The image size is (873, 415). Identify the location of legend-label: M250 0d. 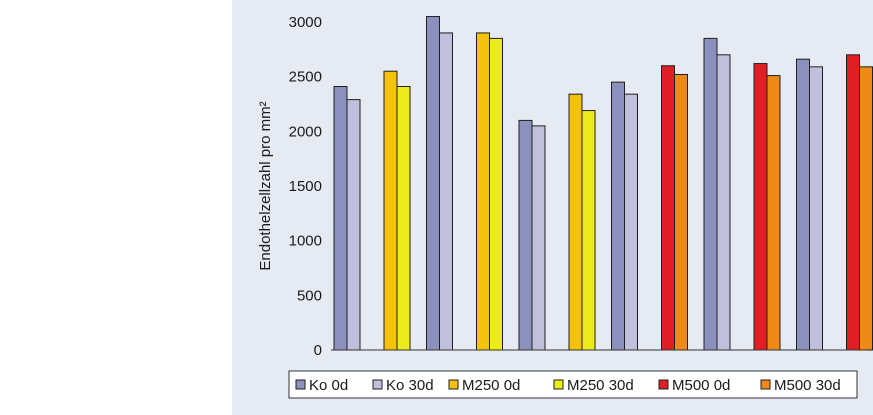
(491, 385).